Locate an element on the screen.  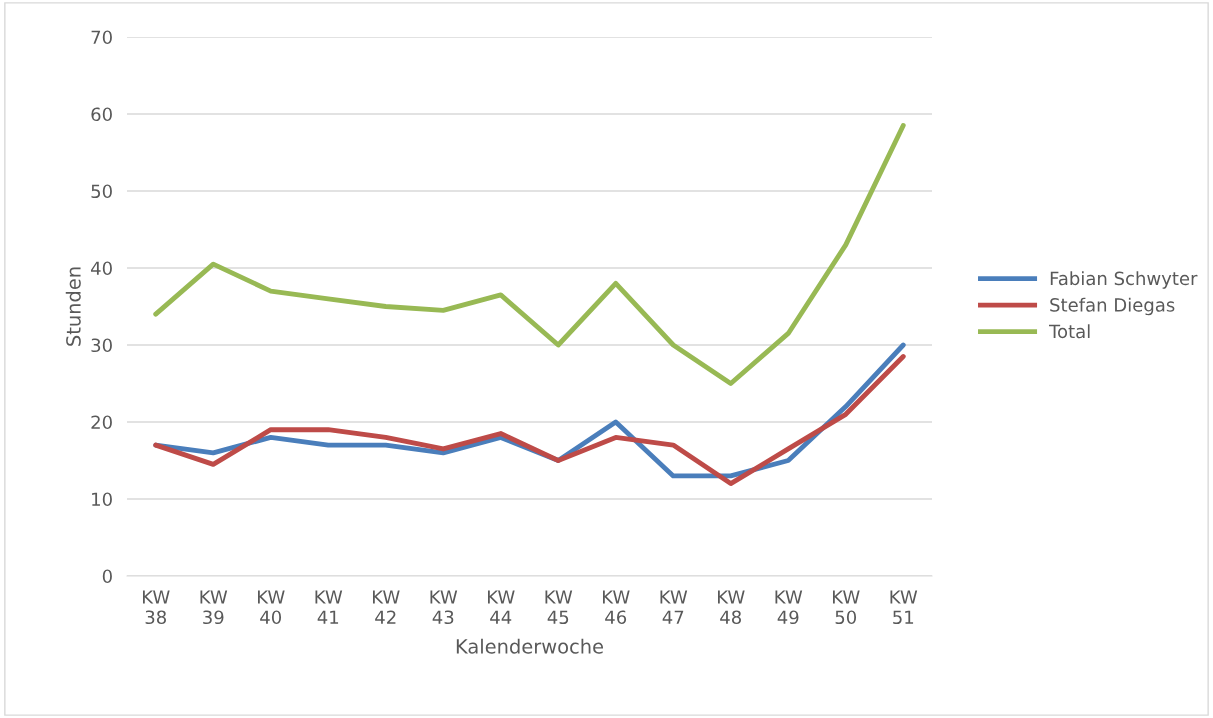
y-tick-label: 70 is located at coordinates (101, 37).